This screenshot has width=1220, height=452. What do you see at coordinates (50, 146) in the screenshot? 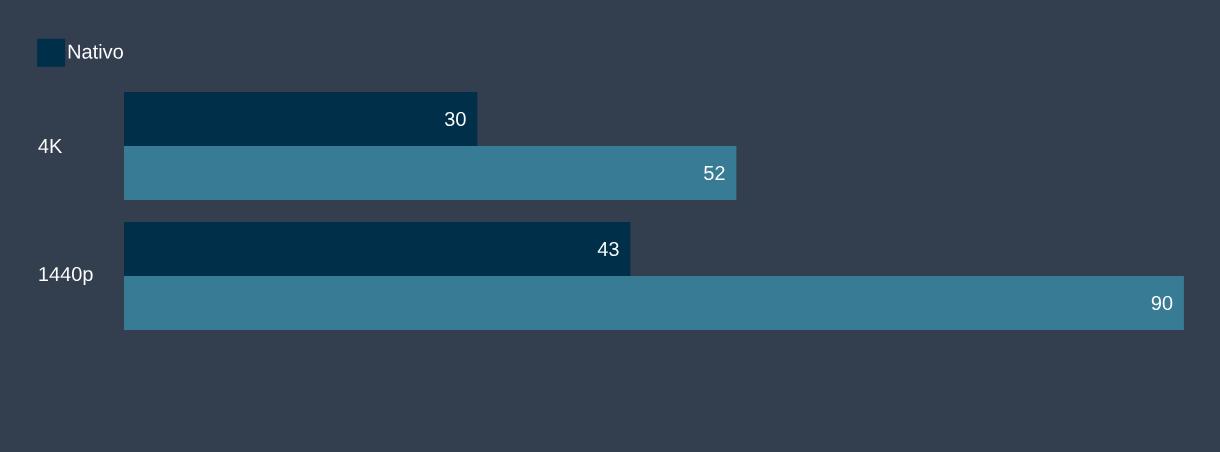
I see `y-tick-label: 4K` at bounding box center [50, 146].